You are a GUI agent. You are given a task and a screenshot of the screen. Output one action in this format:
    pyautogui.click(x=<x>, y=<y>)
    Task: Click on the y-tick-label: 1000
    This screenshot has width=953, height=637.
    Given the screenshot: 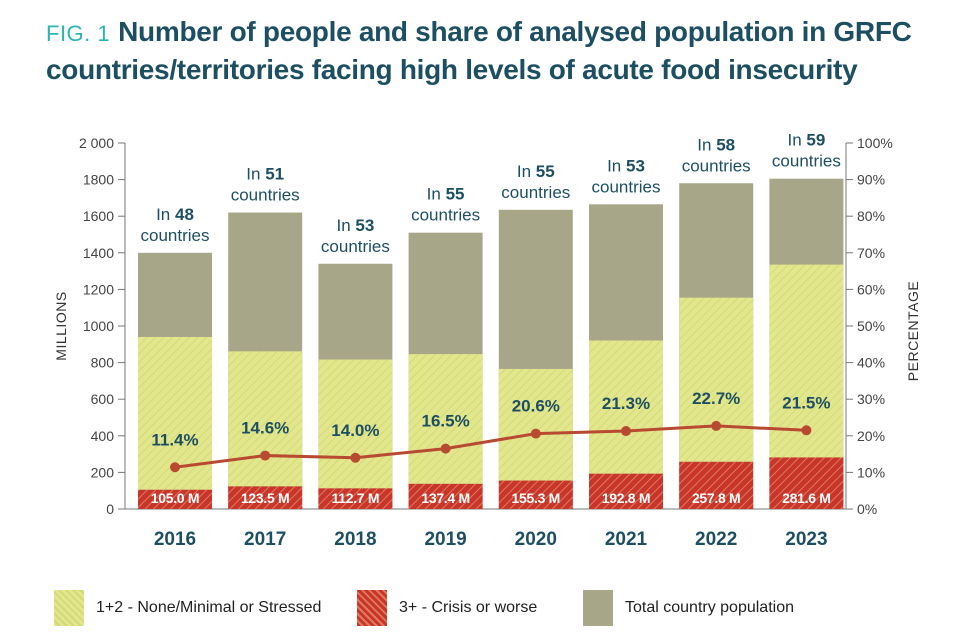 What is the action you would take?
    pyautogui.click(x=98, y=326)
    